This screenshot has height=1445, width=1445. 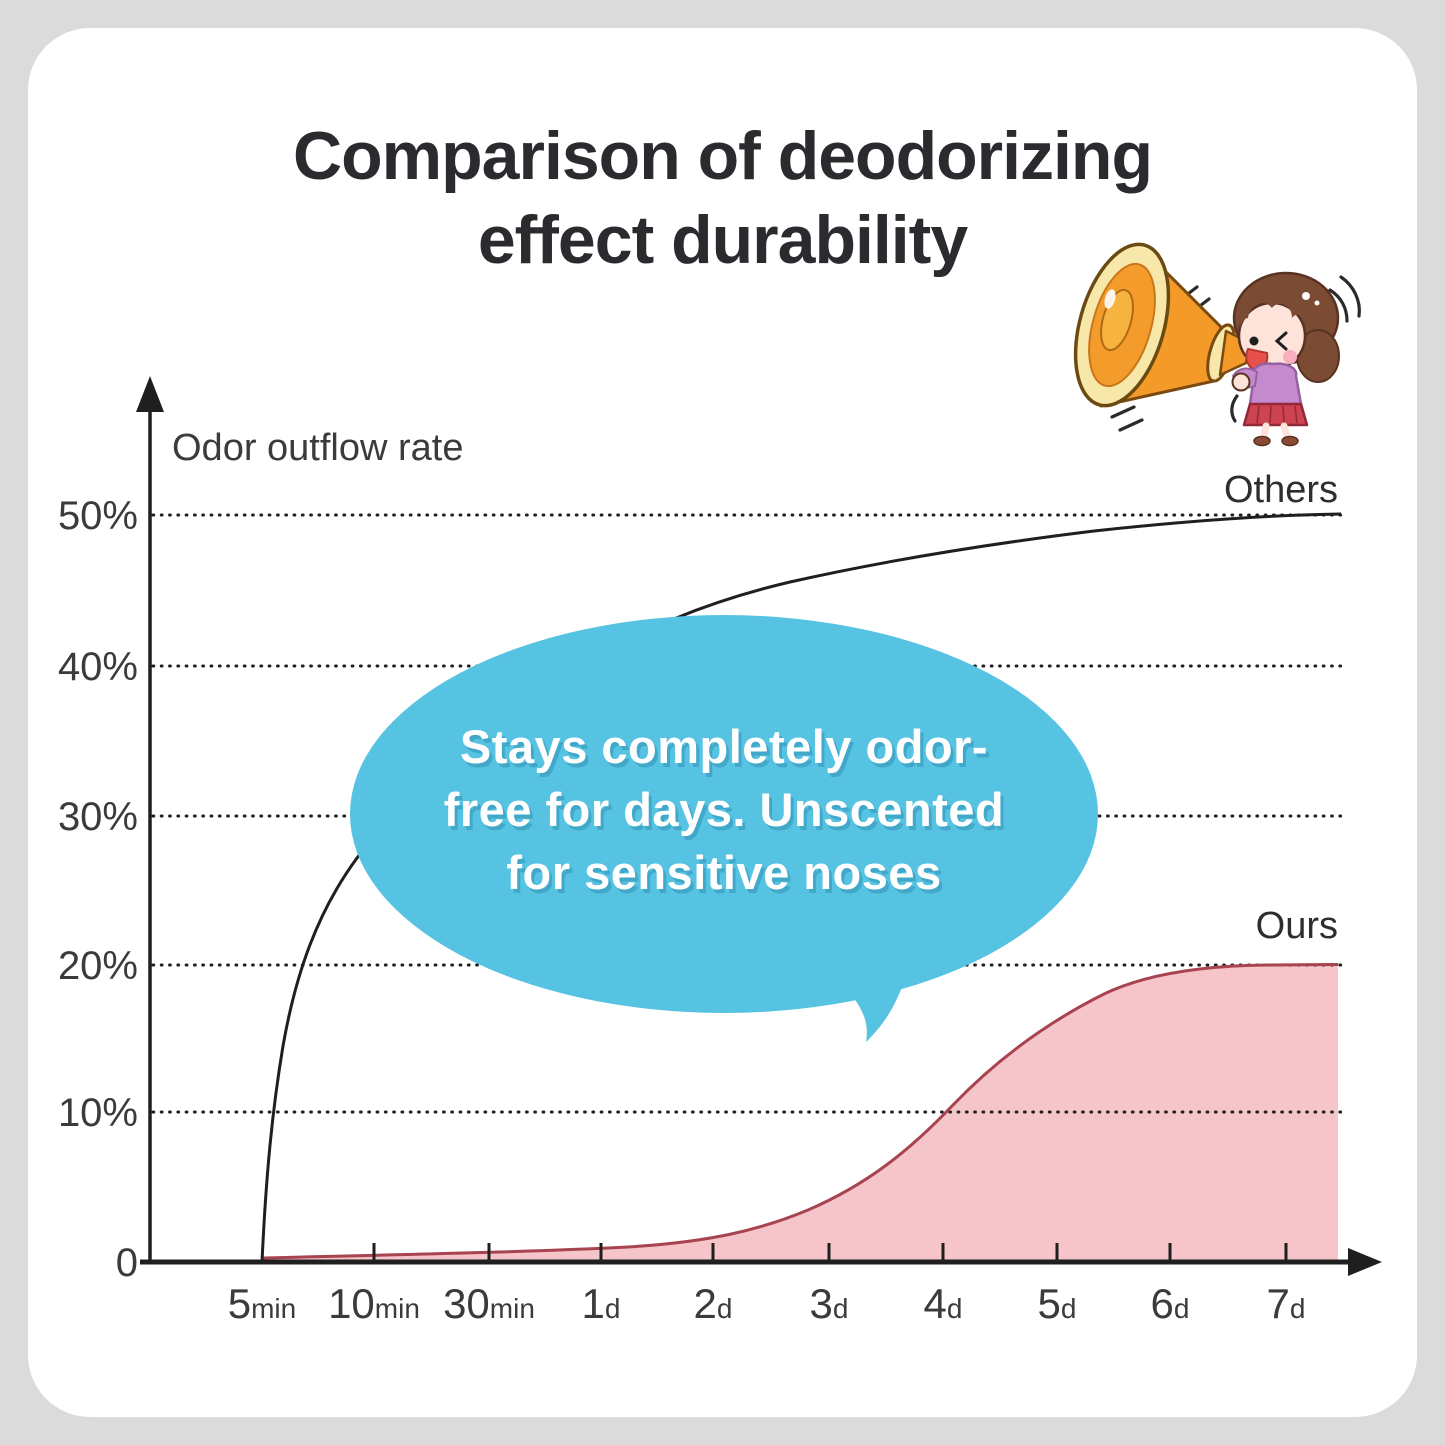 What do you see at coordinates (1057, 1303) in the screenshot?
I see `x-tick-5d: 5d` at bounding box center [1057, 1303].